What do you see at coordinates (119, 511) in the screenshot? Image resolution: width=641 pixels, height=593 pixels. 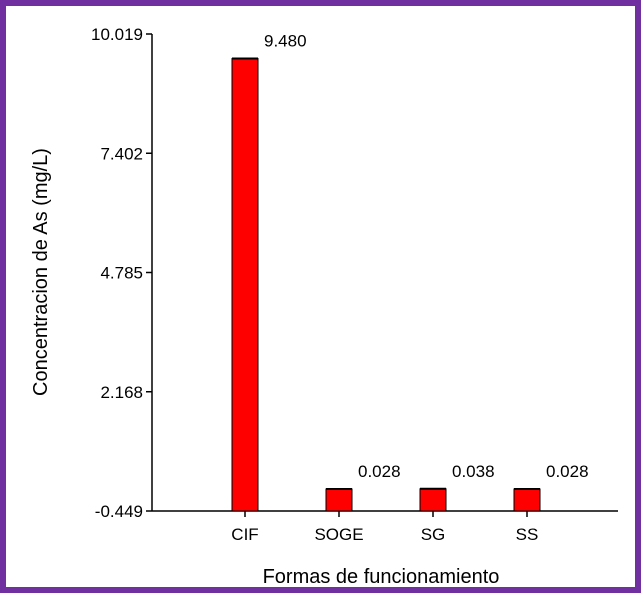 I see `y-tick-label: -0.449` at bounding box center [119, 511].